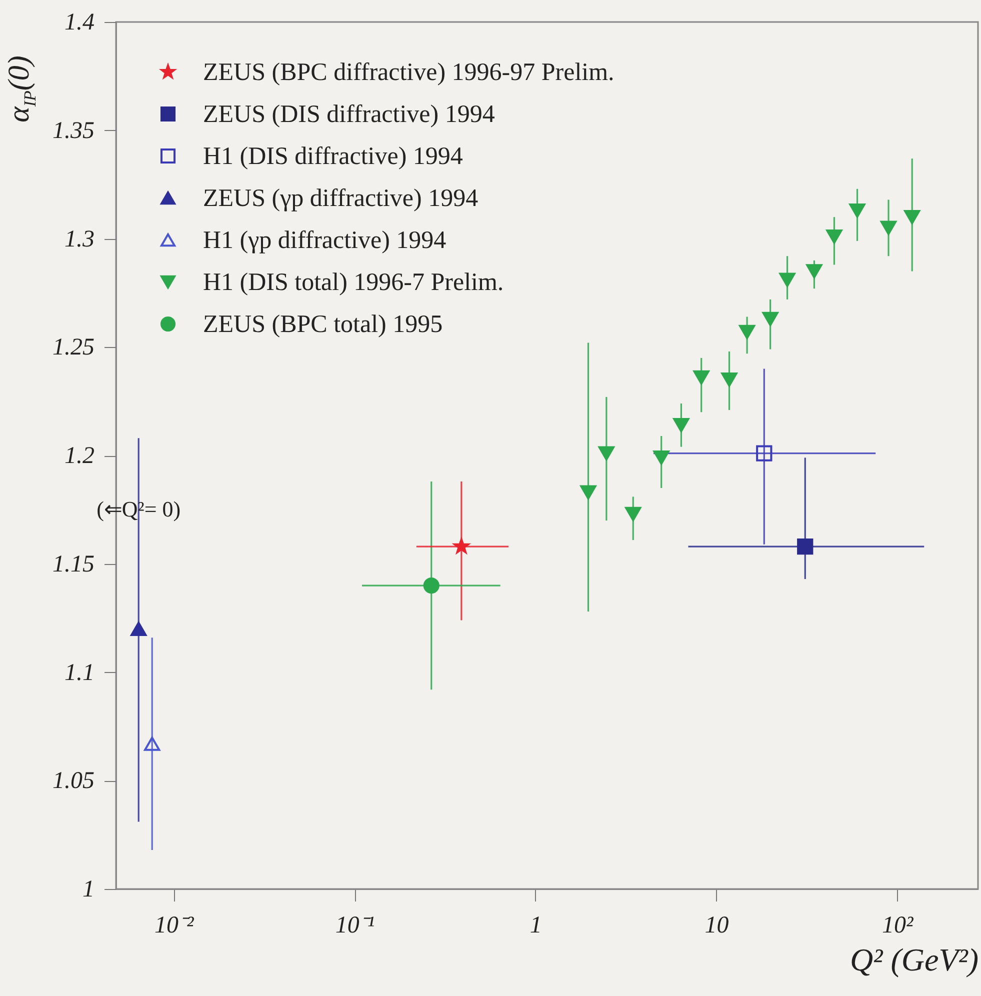 The image size is (981, 996). Describe the element at coordinates (341, 198) in the screenshot. I see `legend-label: ZEUS (γp diffractive) 1994` at that location.